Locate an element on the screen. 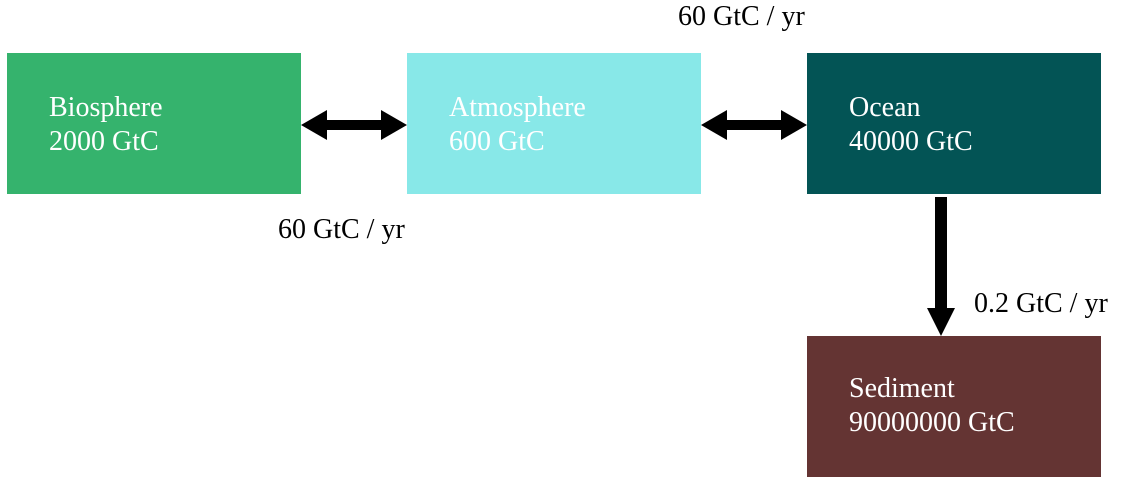 This screenshot has width=1140, height=480. flux-label-biosphere-atmosphere: 60 GtC / yr is located at coordinates (341, 229).